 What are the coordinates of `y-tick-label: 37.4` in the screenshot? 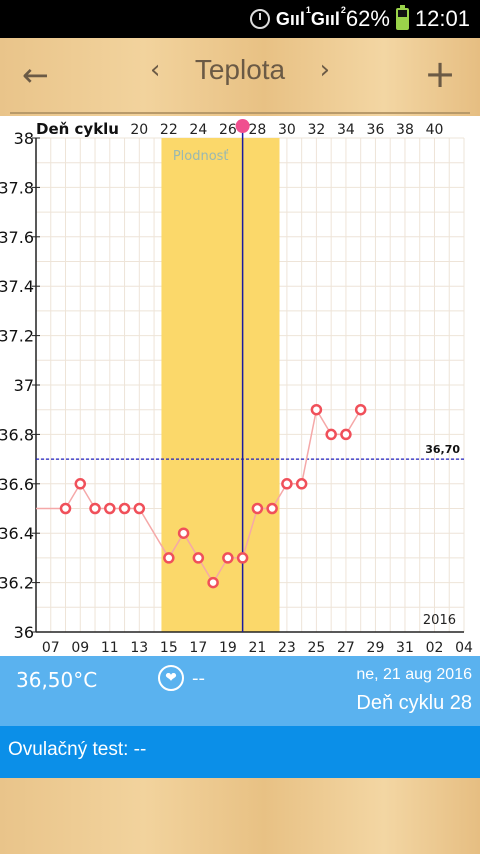 It's located at (17, 286).